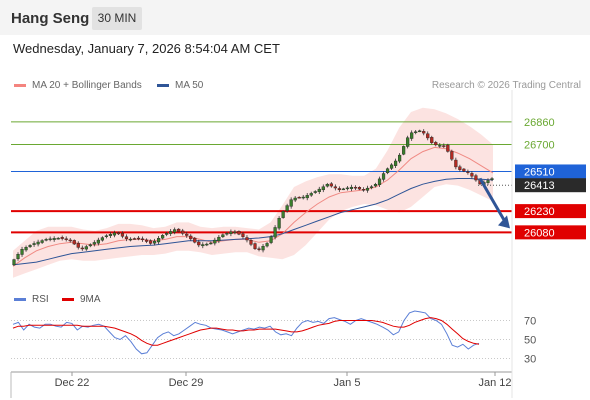 This screenshot has height=400, width=590. I want to click on x-tick-label: Dec 22, so click(72, 383).